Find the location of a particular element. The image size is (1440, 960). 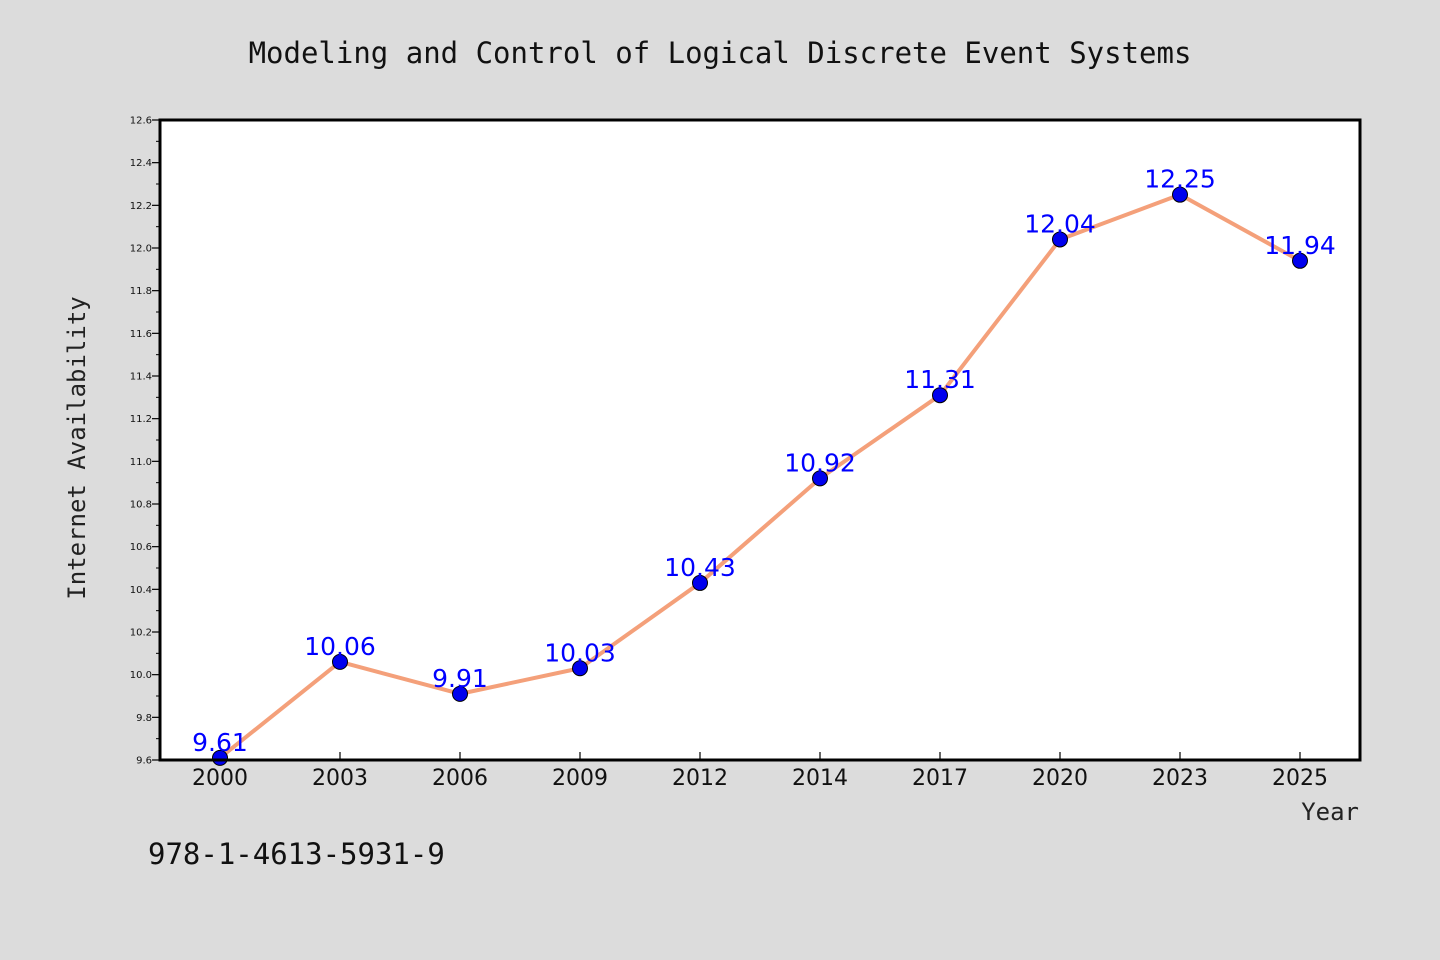

data-label: 12.25 is located at coordinates (1180, 179).